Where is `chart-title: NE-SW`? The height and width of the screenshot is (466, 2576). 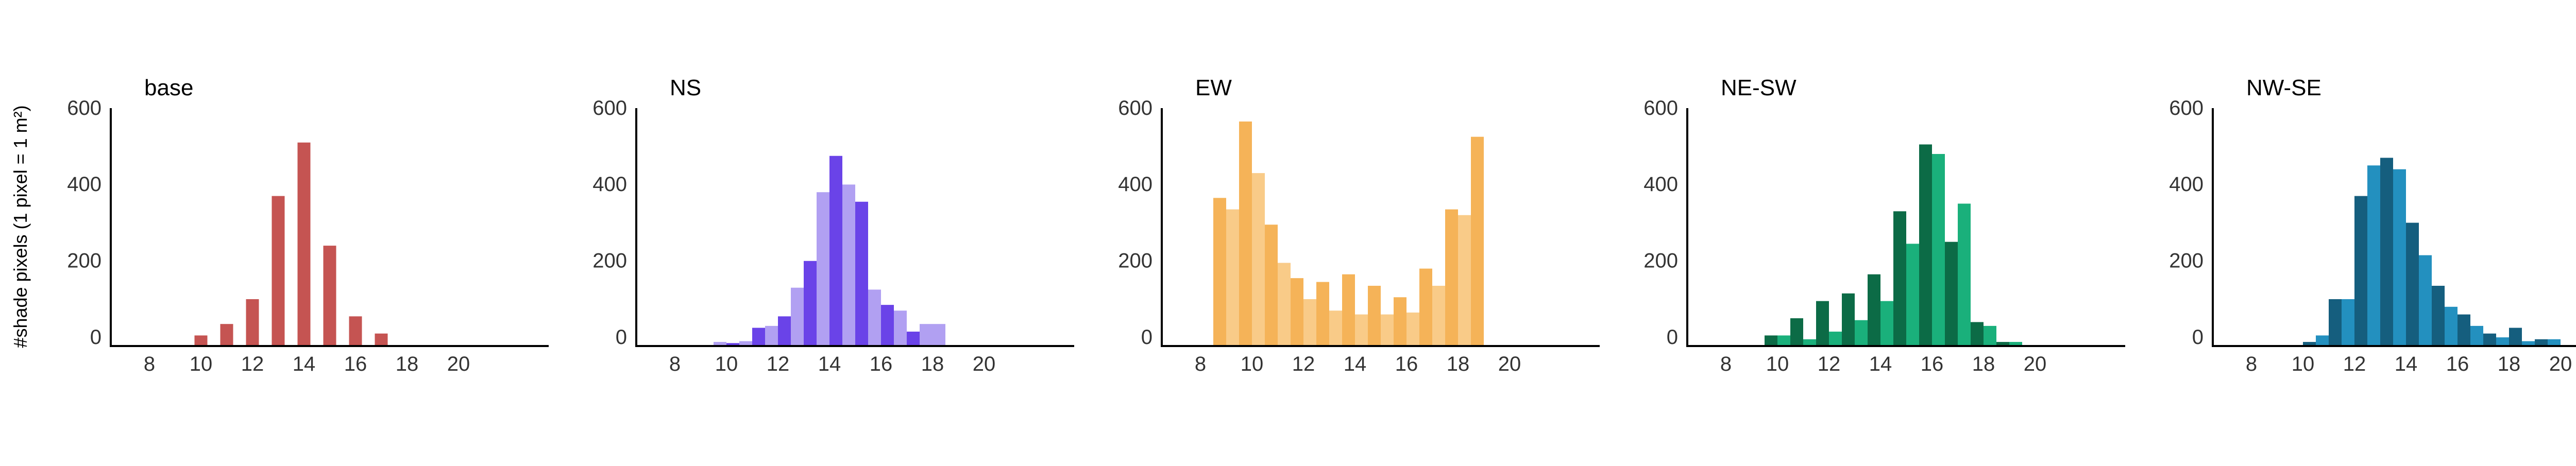
chart-title: NE-SW is located at coordinates (1759, 88).